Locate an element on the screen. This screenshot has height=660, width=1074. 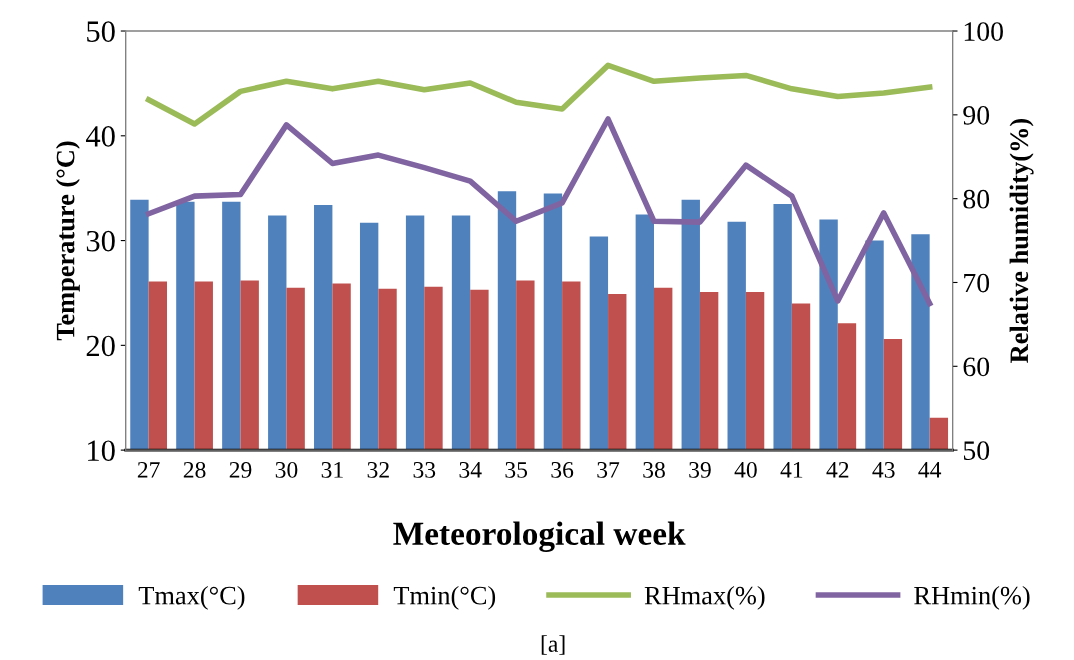
x-tick-label: 36 is located at coordinates (562, 469).